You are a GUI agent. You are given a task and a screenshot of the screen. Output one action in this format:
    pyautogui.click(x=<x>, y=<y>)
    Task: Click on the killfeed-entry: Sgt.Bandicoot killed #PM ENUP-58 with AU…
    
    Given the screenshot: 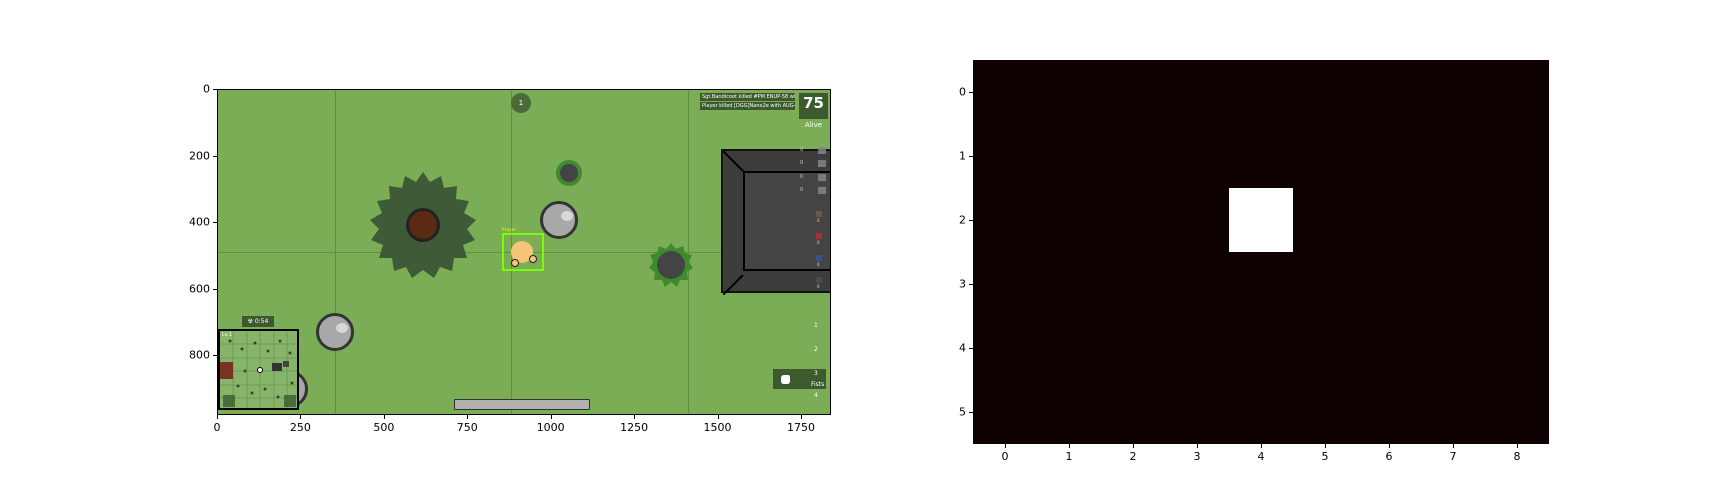 What is the action you would take?
    pyautogui.click(x=747, y=97)
    